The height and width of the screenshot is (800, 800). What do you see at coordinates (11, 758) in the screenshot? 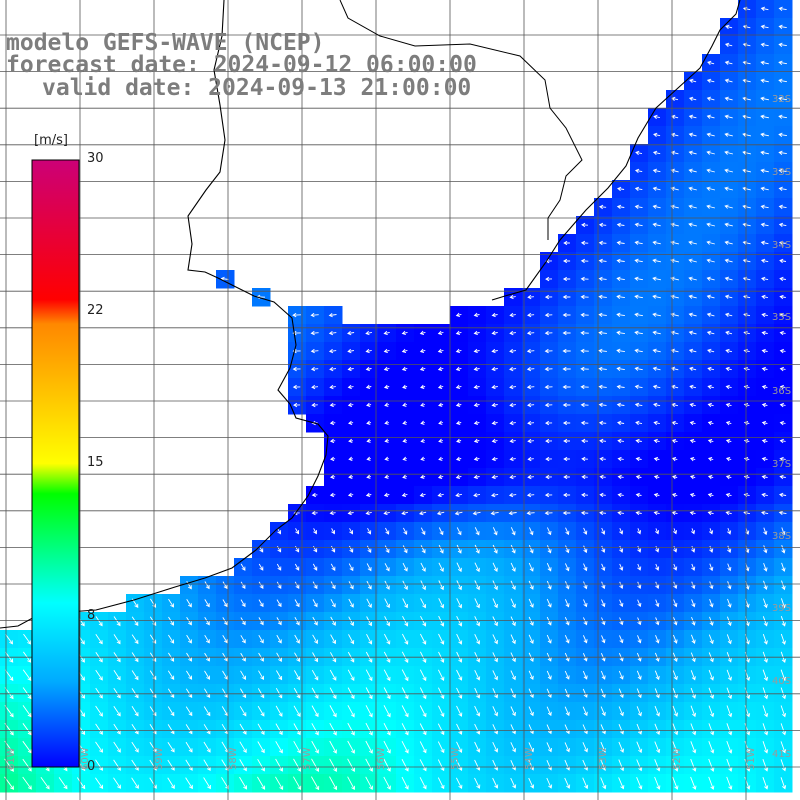
I see `lon-label: 61W` at bounding box center [11, 758].